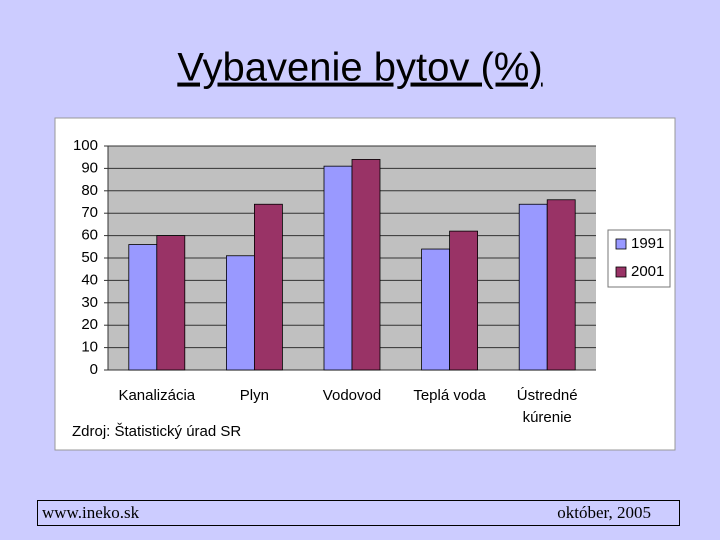 This screenshot has width=720, height=540. What do you see at coordinates (604, 512) in the screenshot?
I see `footer-right: október, 2005` at bounding box center [604, 512].